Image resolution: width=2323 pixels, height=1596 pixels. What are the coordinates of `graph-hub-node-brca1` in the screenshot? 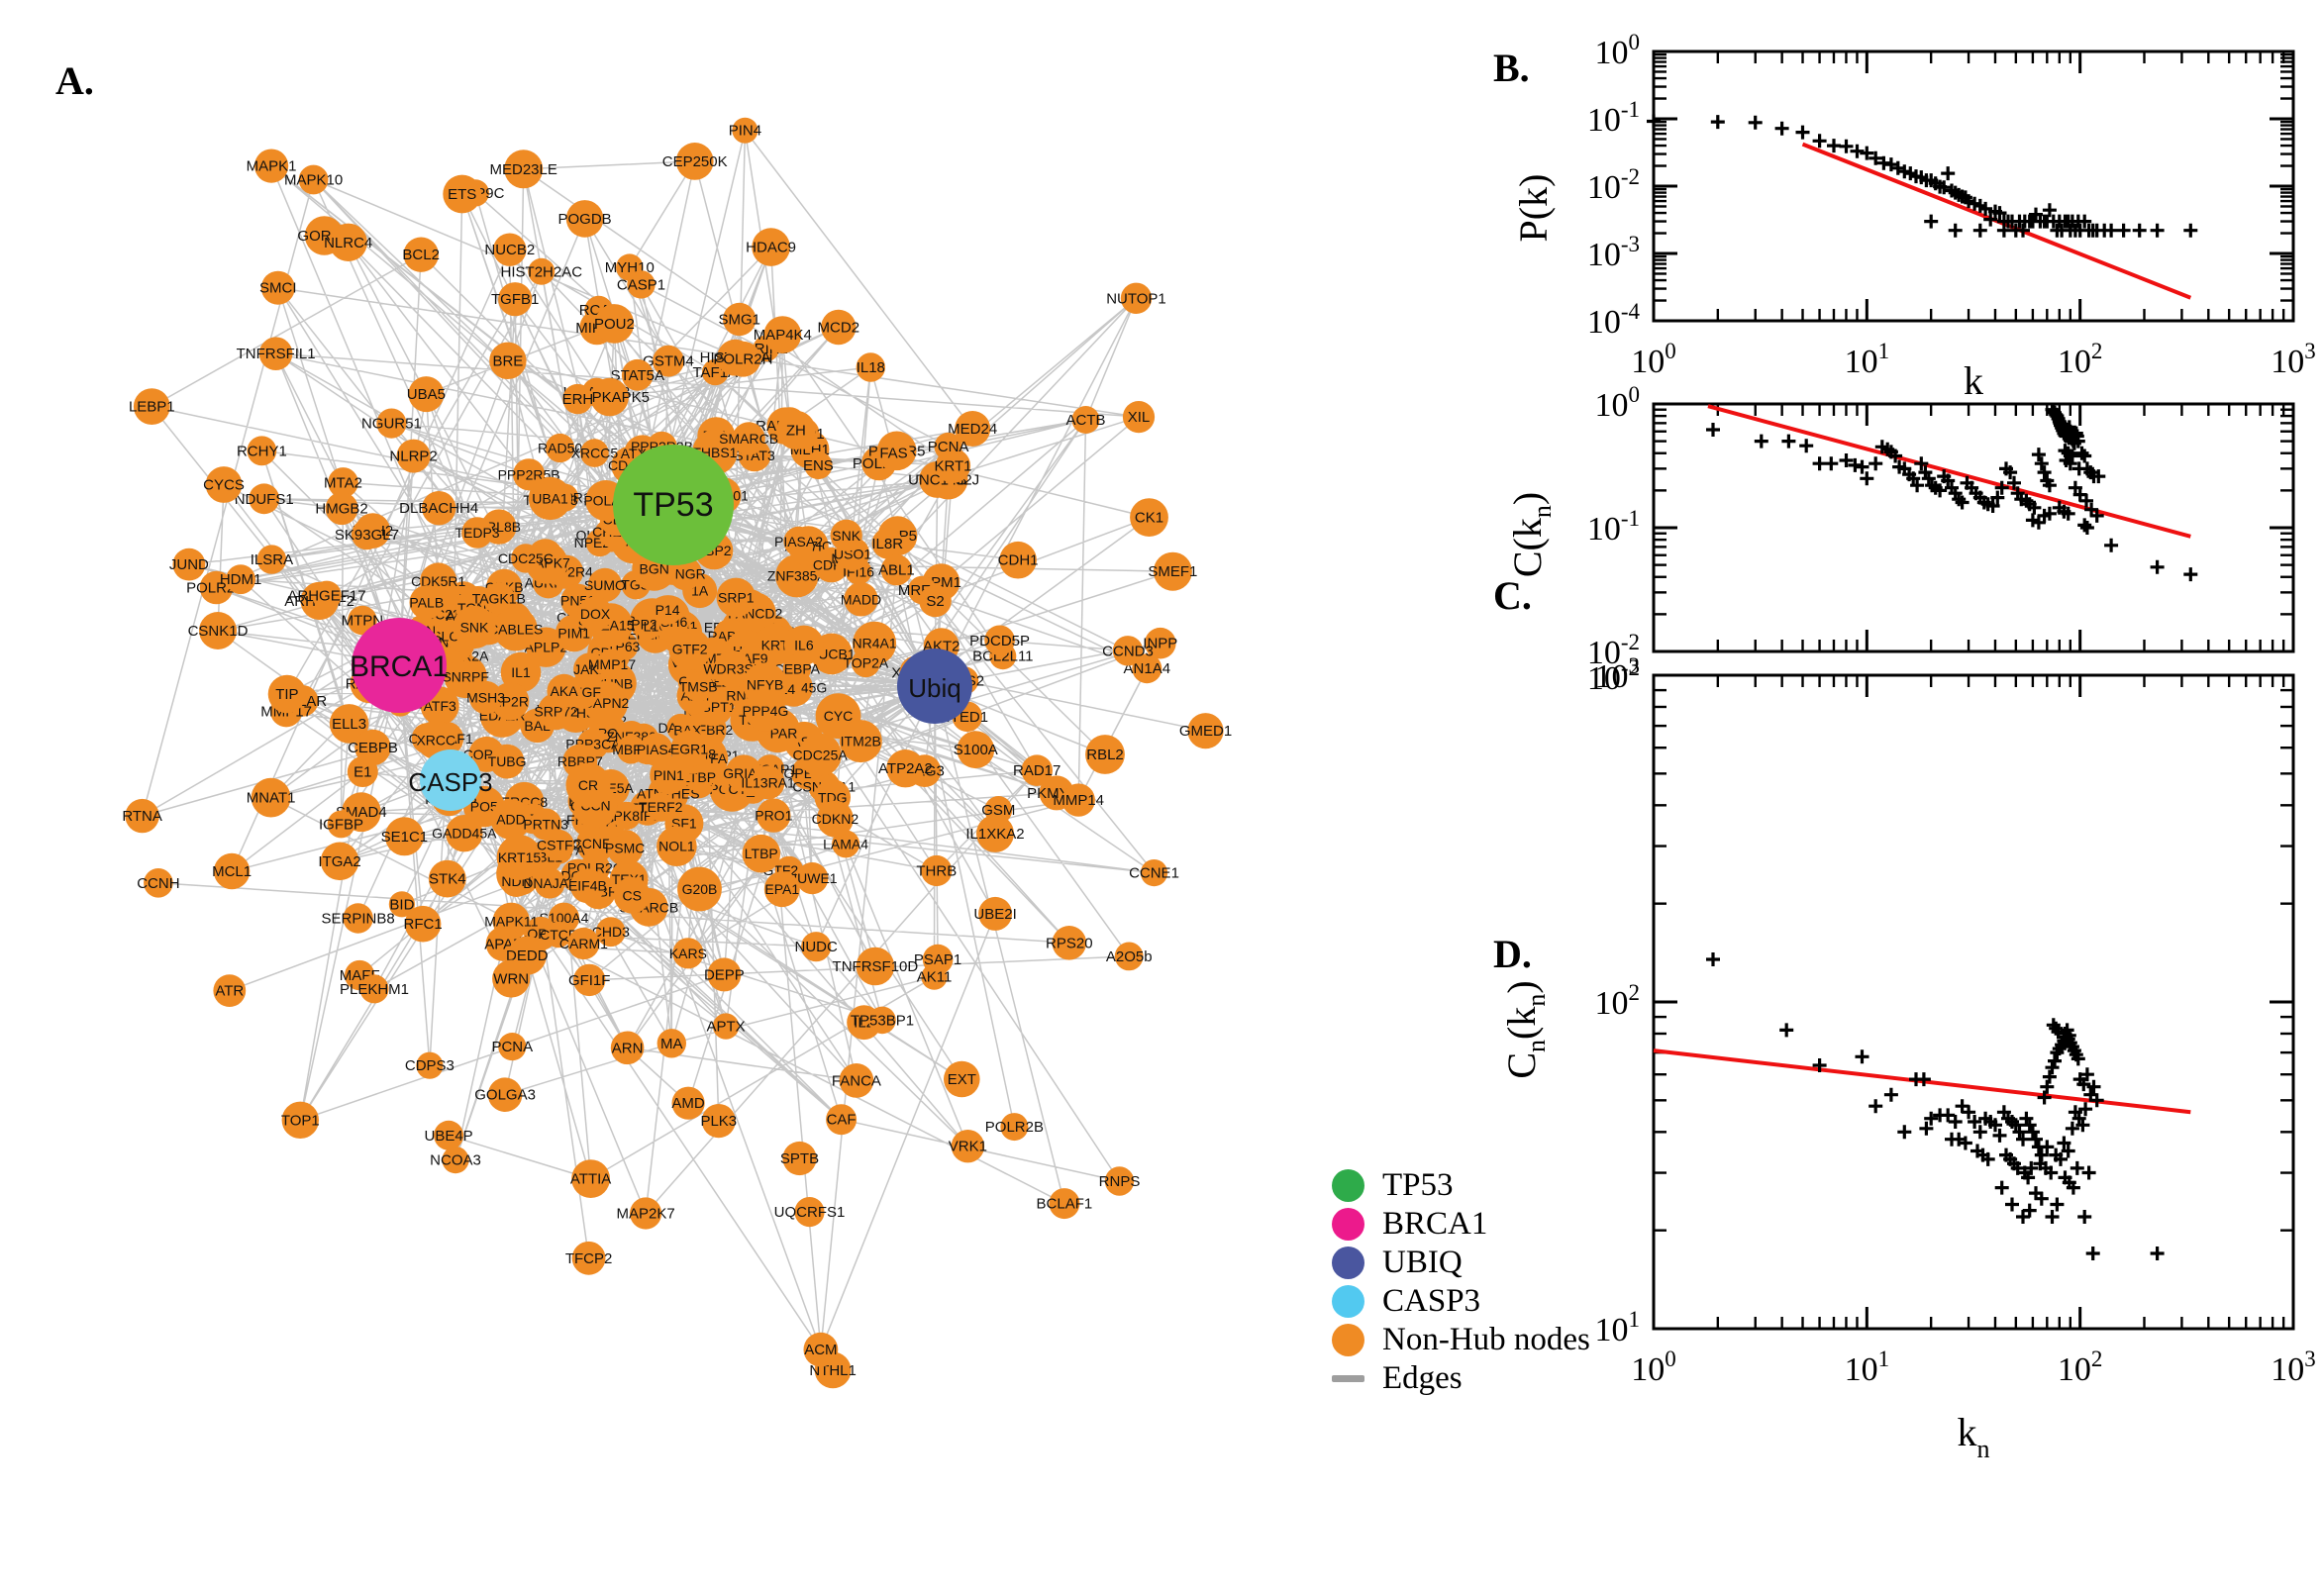 It's located at (399, 665).